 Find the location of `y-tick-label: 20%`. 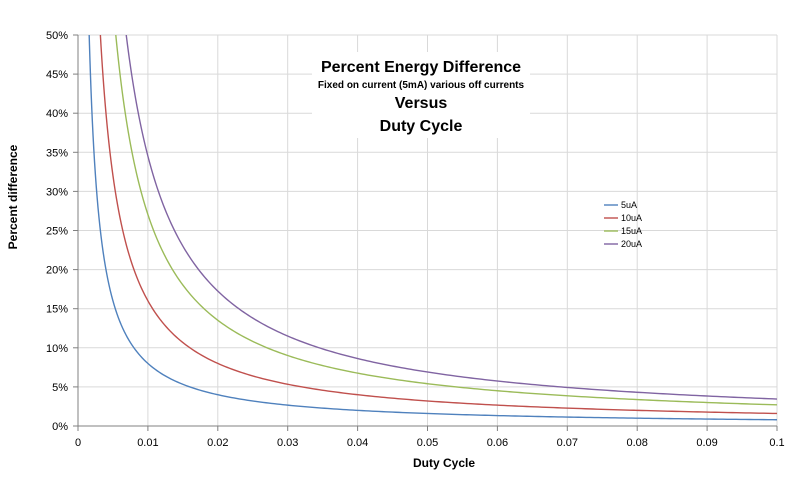

y-tick-label: 20% is located at coordinates (57, 271).